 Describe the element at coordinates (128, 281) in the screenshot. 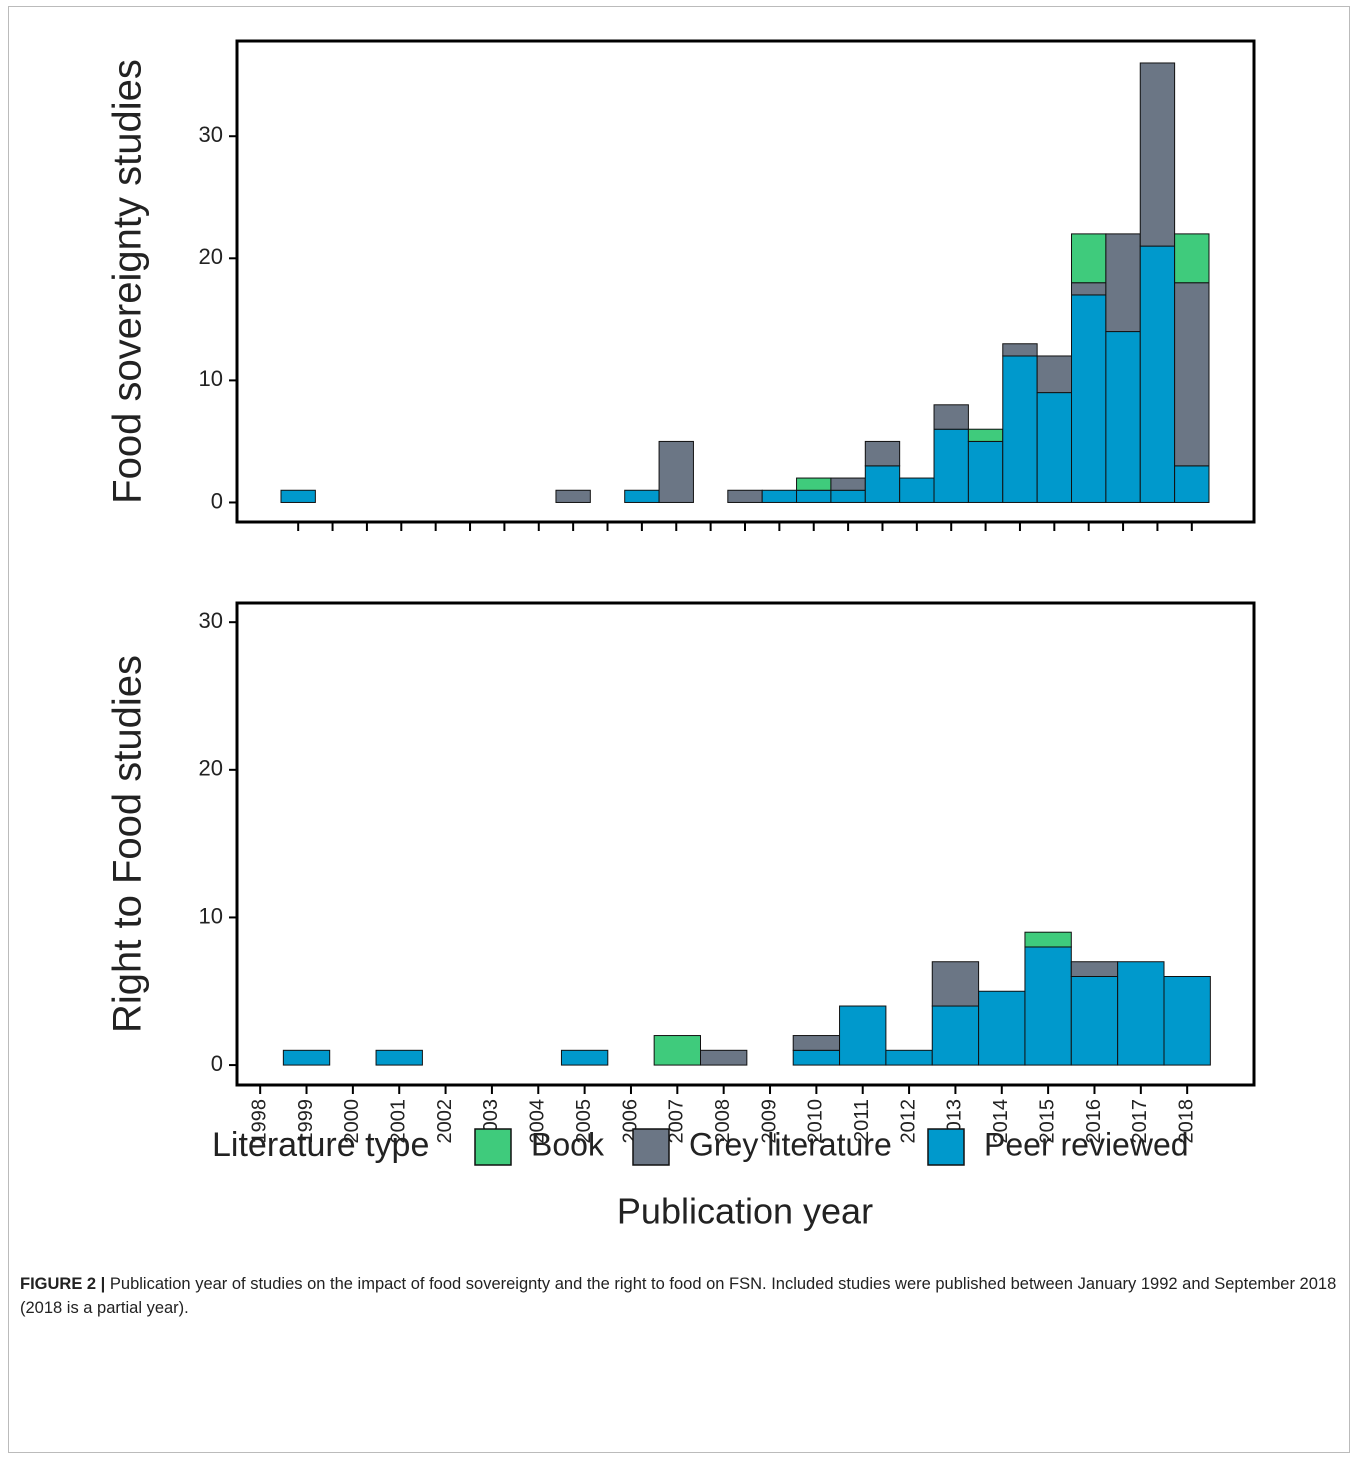

I see `y-axis-title: Food sovereignty studies` at that location.